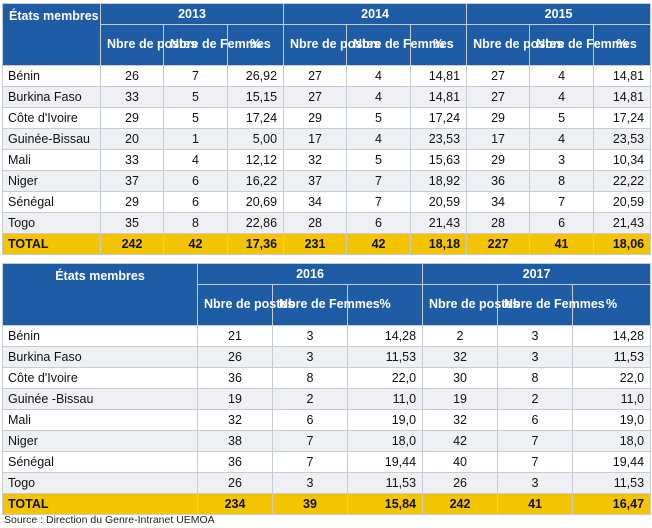 The height and width of the screenshot is (528, 652). I want to click on femmes-cell: 2, so click(310, 399).